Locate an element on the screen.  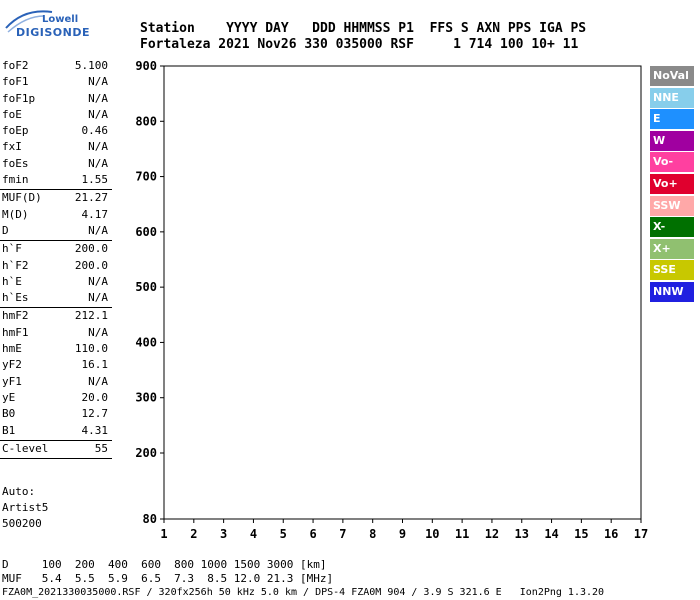
y-tick-label: 900 is located at coordinates (146, 66).